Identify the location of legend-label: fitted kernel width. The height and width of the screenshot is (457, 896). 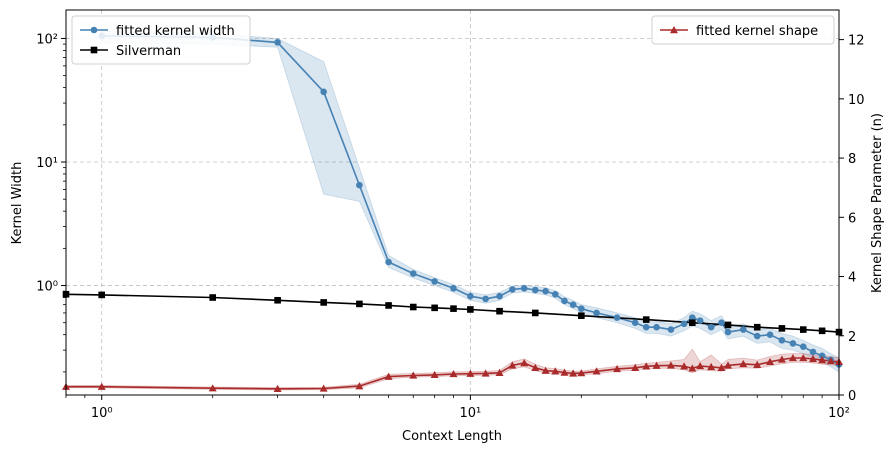
(175, 31).